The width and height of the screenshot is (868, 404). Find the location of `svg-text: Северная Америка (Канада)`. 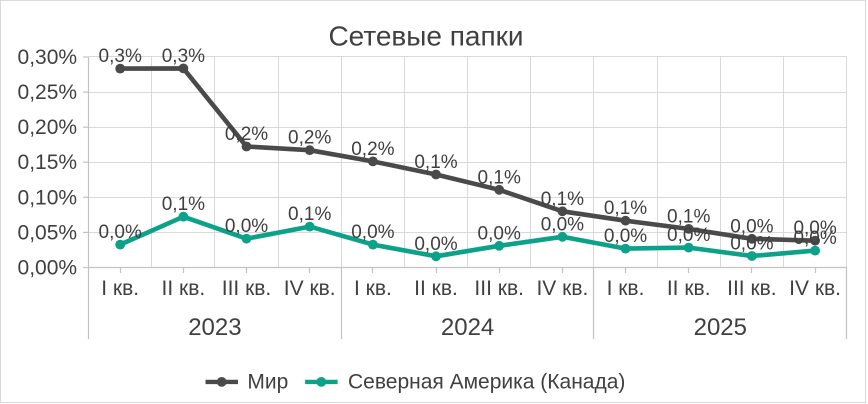

svg-text: Северная Америка (Канада) is located at coordinates (486, 381).